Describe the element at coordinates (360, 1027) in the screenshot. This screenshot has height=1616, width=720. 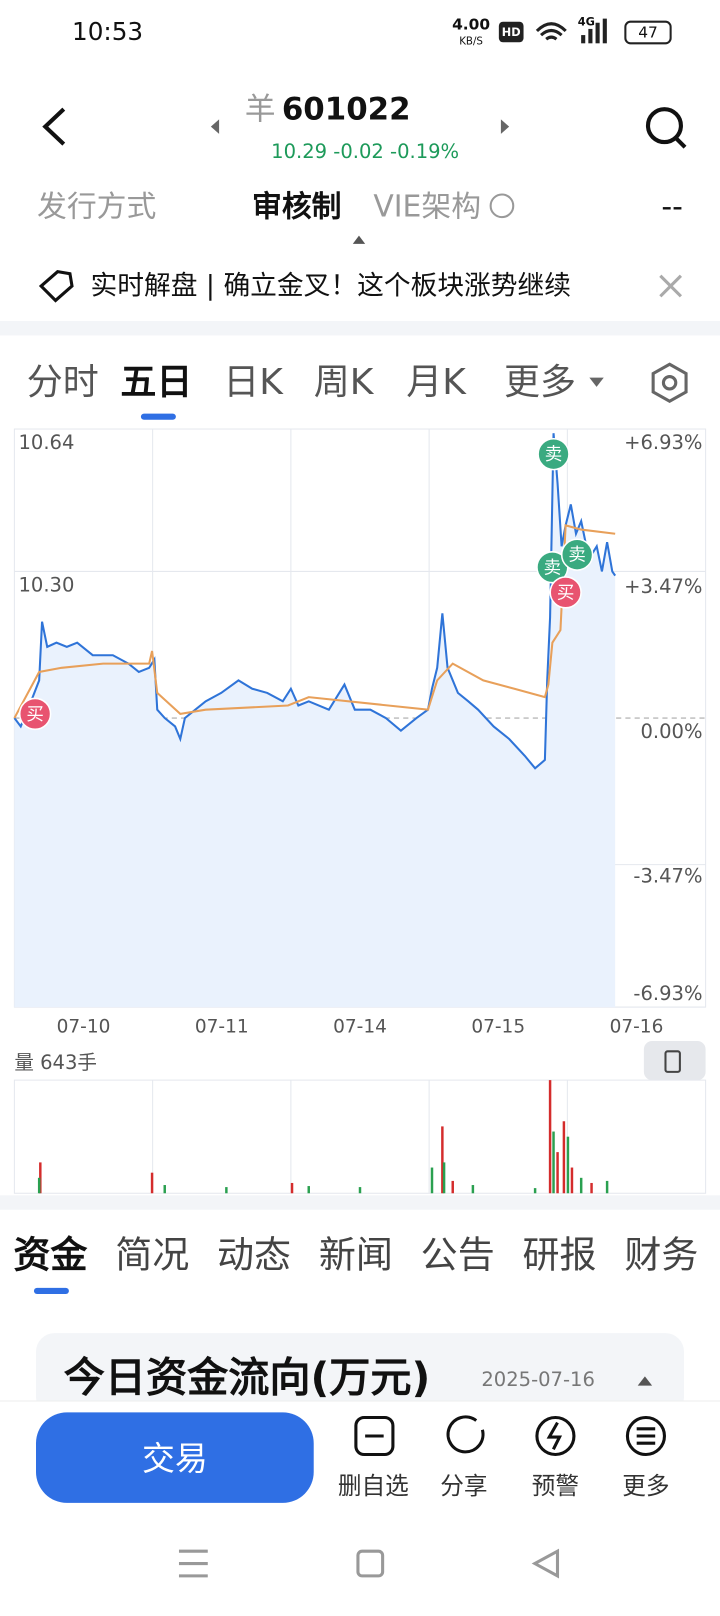
I see `x-tick-label: 07-14` at that location.